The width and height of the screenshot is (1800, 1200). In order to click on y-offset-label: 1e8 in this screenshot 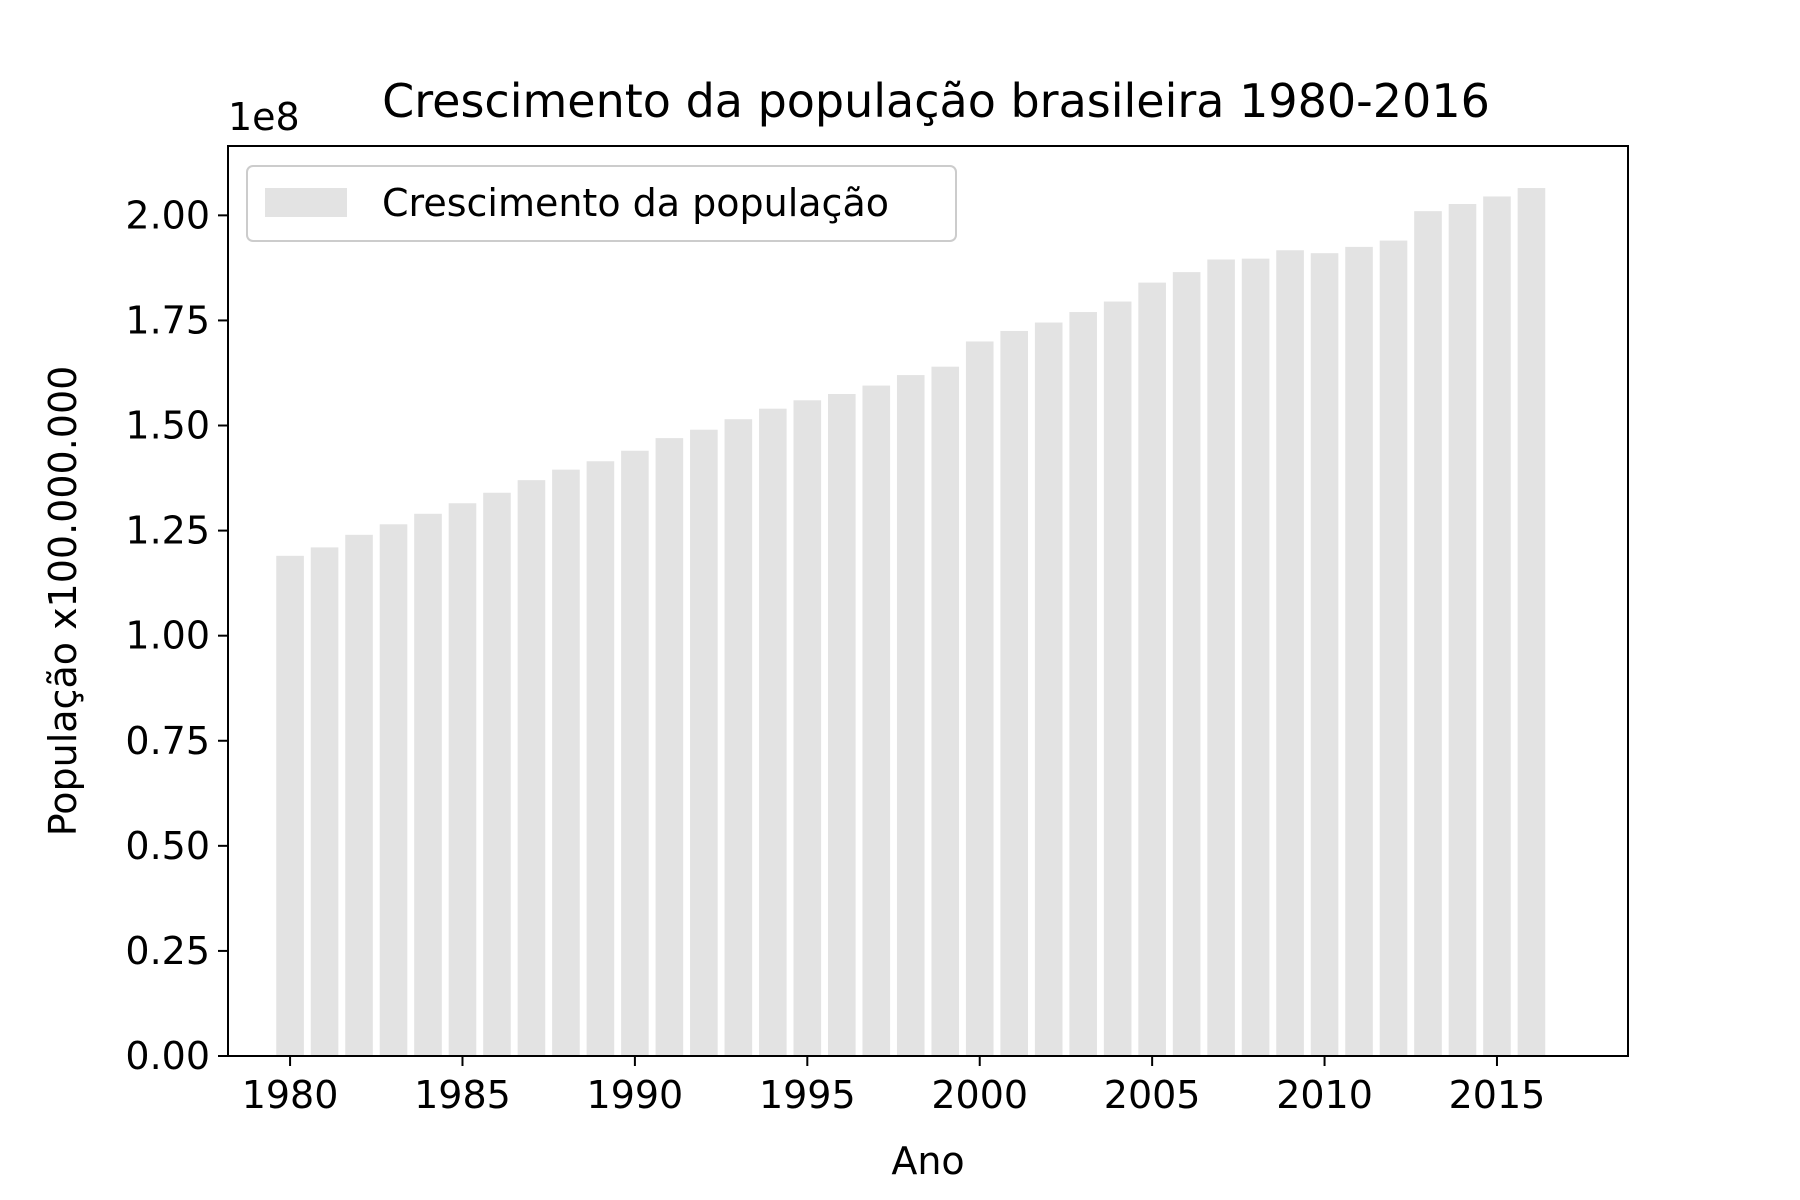, I will do `click(264, 117)`.